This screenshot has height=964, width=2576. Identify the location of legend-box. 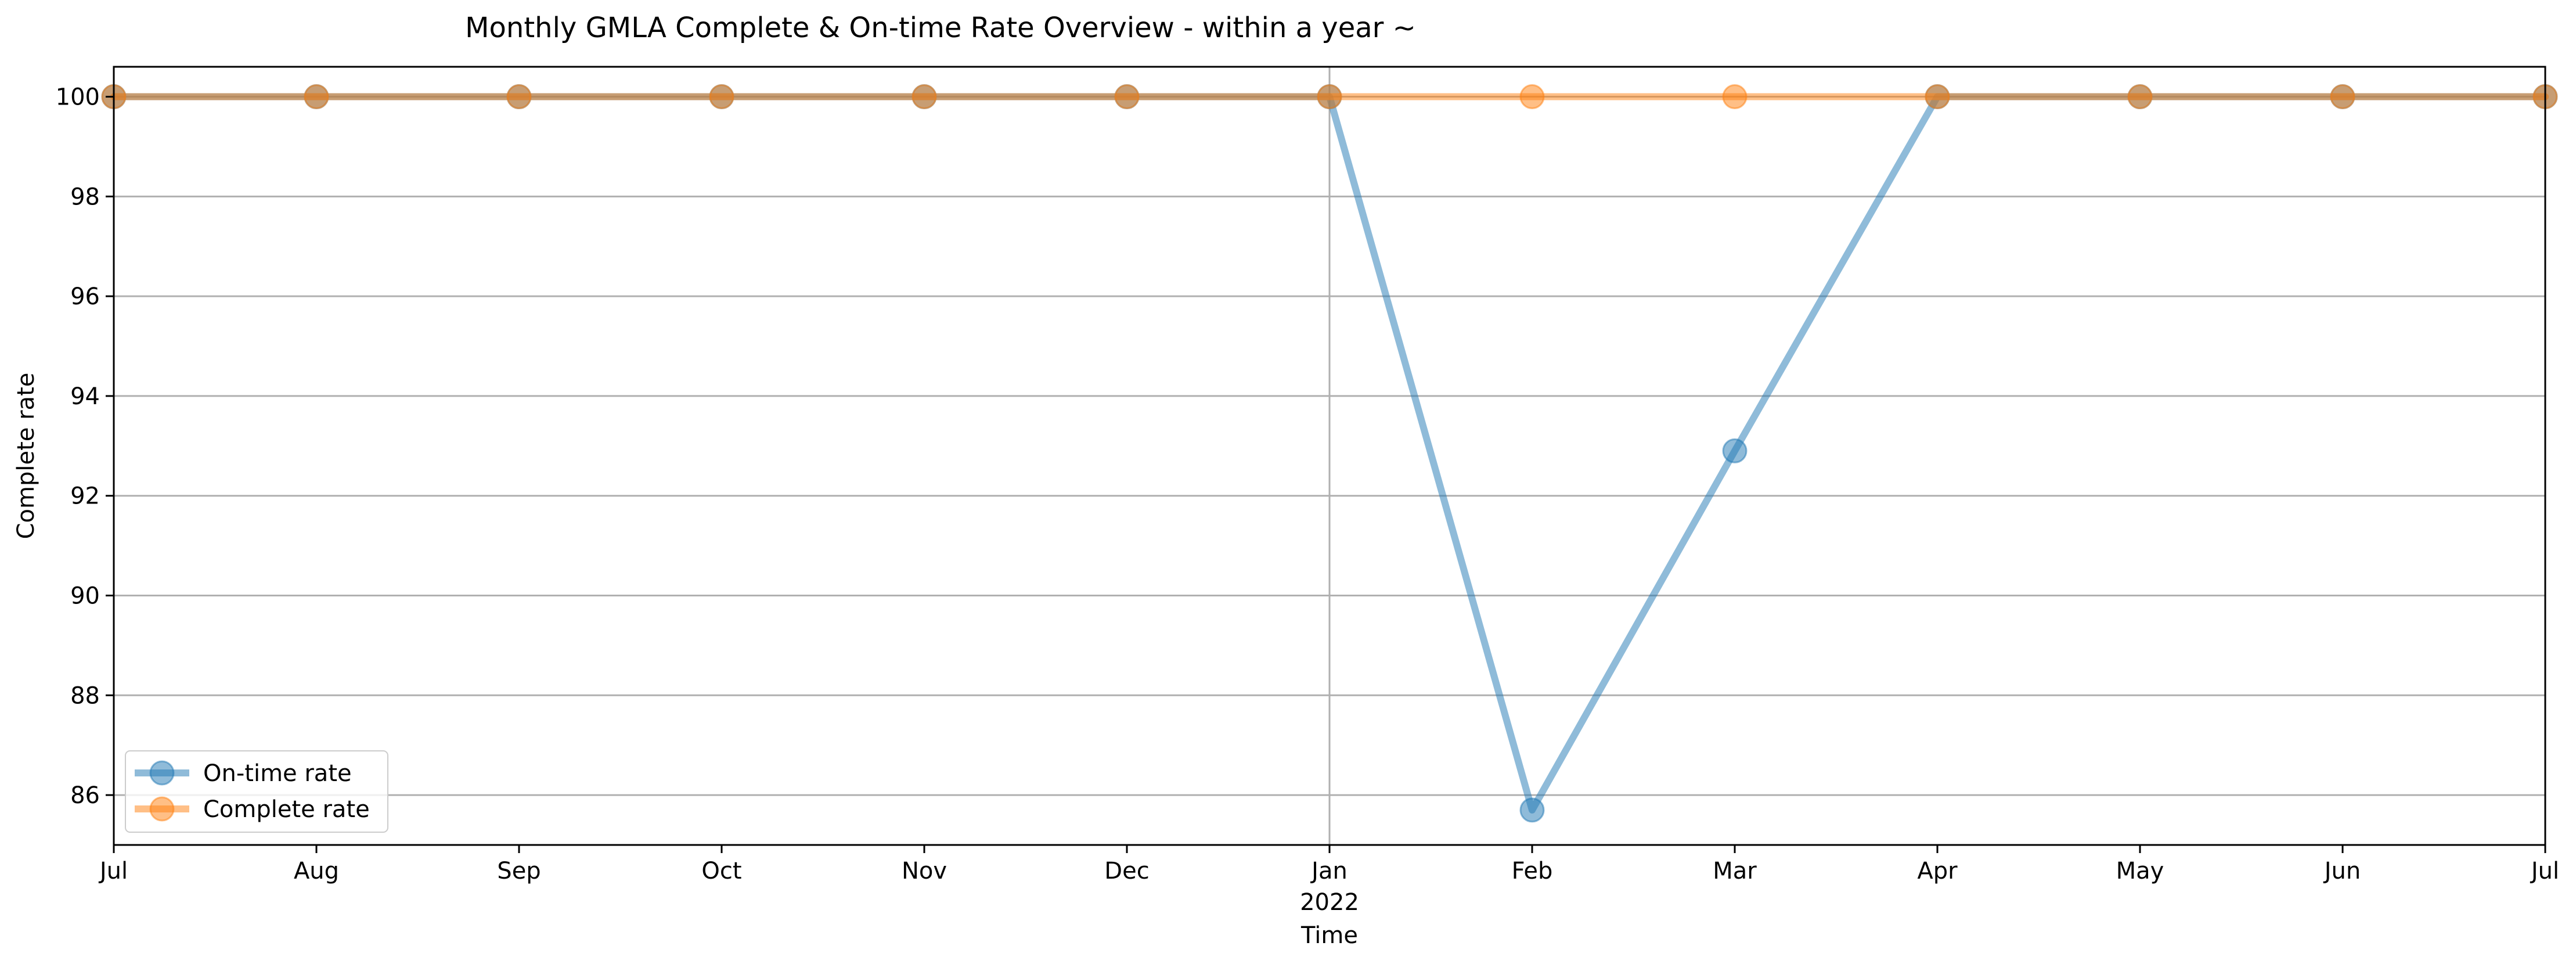
(256, 792).